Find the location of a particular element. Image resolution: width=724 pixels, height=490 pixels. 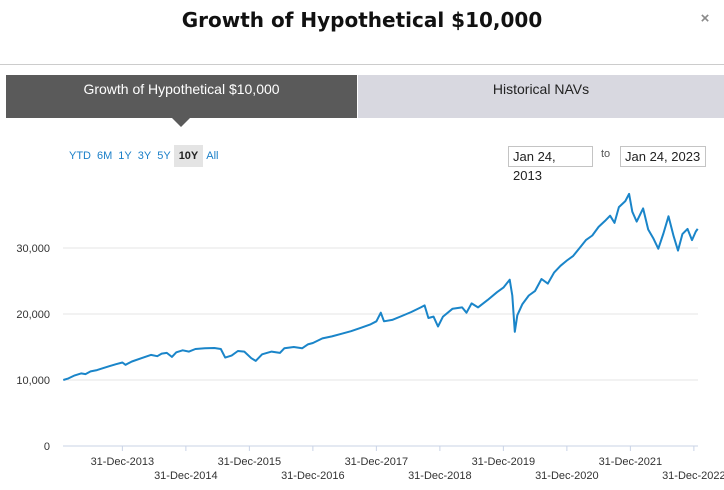

range-ytd-button: YTD is located at coordinates (80, 156).